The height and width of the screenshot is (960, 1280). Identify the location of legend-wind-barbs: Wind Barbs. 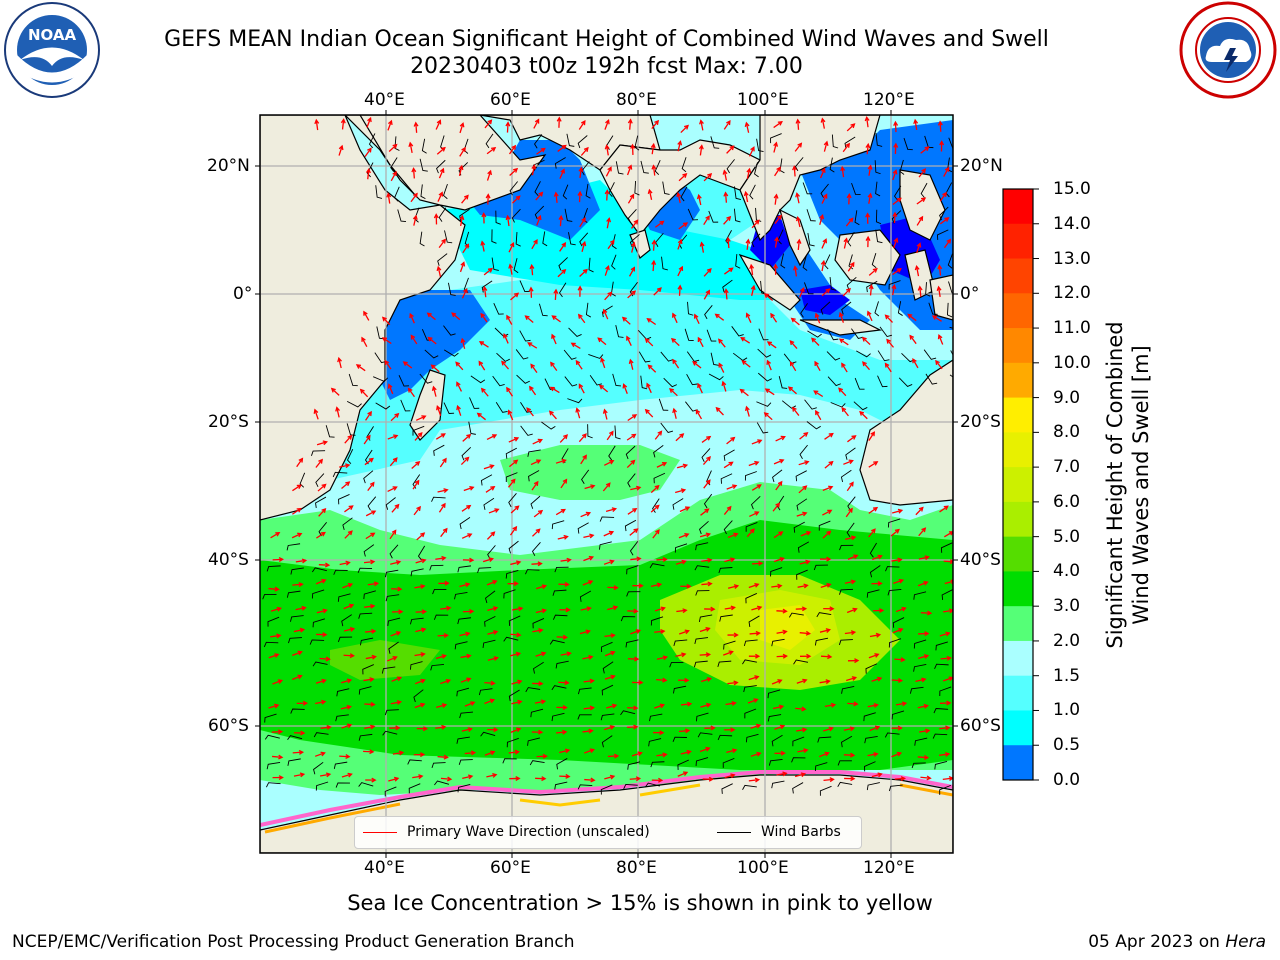
(779, 832).